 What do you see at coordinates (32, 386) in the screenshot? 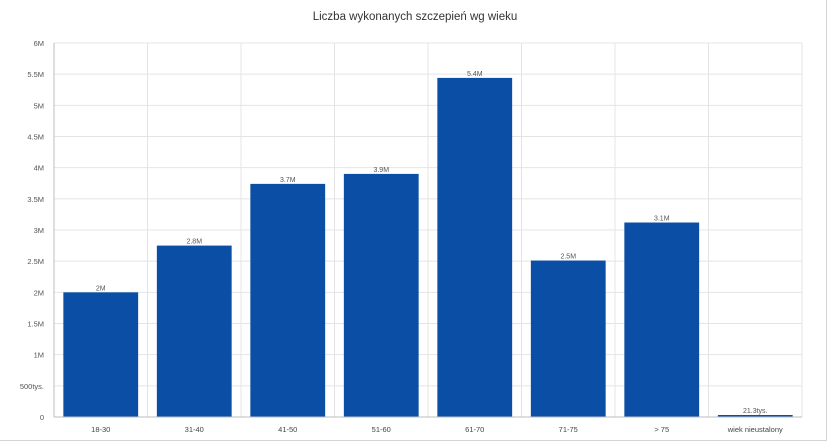
I see `y-tick-label: 500tys.` at bounding box center [32, 386].